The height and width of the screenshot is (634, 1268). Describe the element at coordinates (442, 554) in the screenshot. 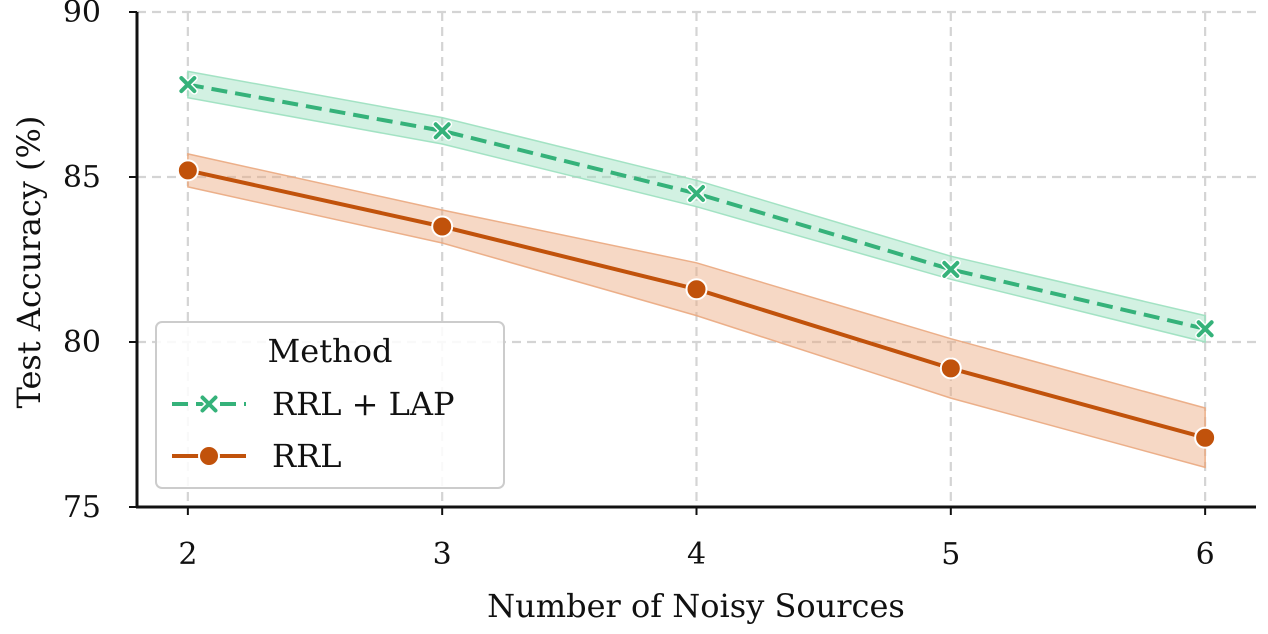

I see `x-tick-label: 3` at that location.